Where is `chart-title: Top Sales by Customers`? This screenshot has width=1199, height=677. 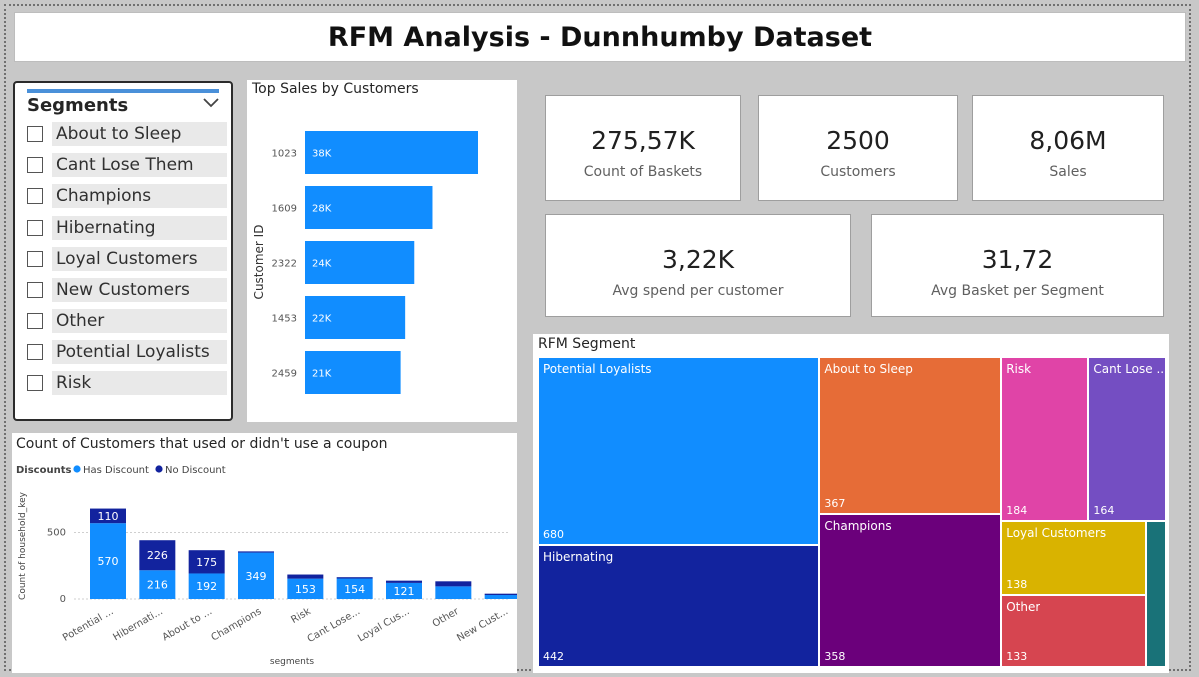 chart-title: Top Sales by Customers is located at coordinates (335, 89).